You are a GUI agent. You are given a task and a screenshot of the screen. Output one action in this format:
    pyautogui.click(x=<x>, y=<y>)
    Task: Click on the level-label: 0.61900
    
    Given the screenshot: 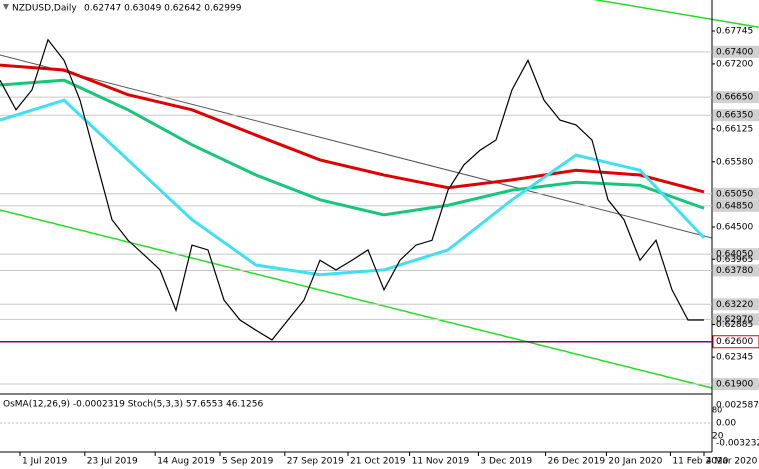 What is the action you would take?
    pyautogui.click(x=734, y=385)
    